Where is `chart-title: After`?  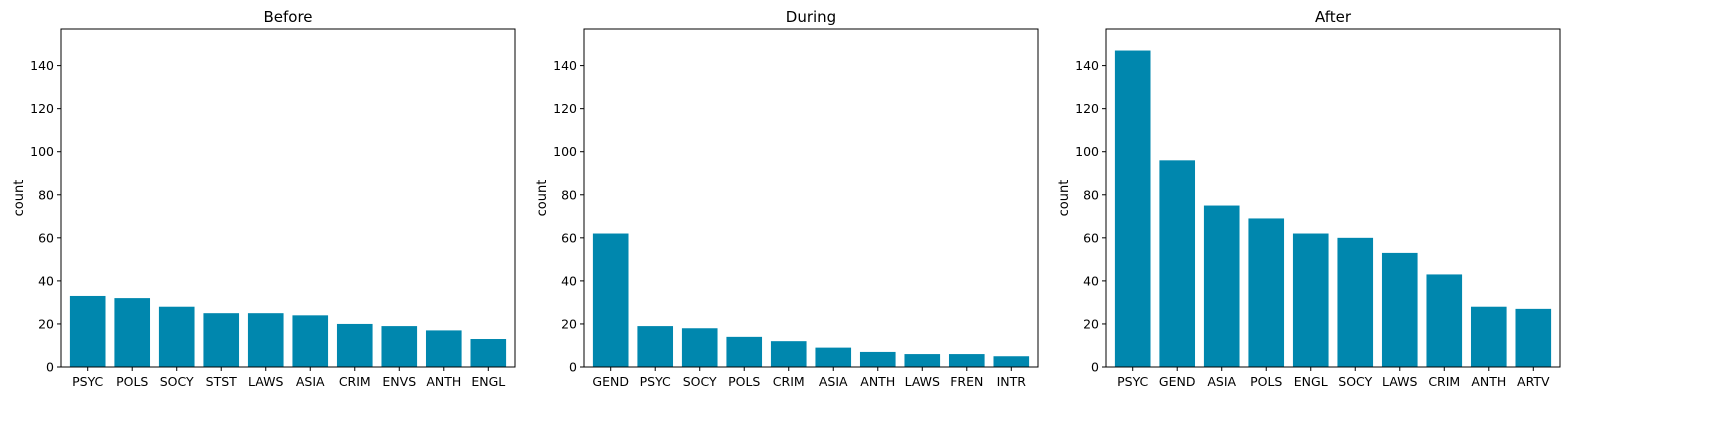
chart-title: After is located at coordinates (1333, 17).